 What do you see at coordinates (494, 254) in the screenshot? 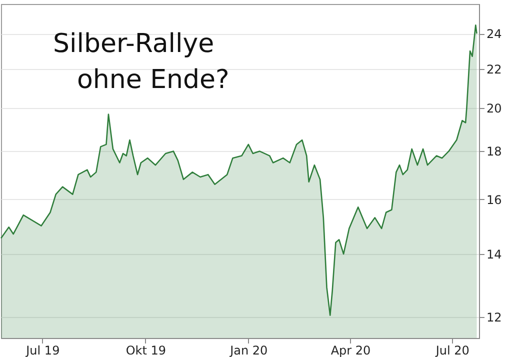
I see `y-tick-label: 14` at bounding box center [494, 254].